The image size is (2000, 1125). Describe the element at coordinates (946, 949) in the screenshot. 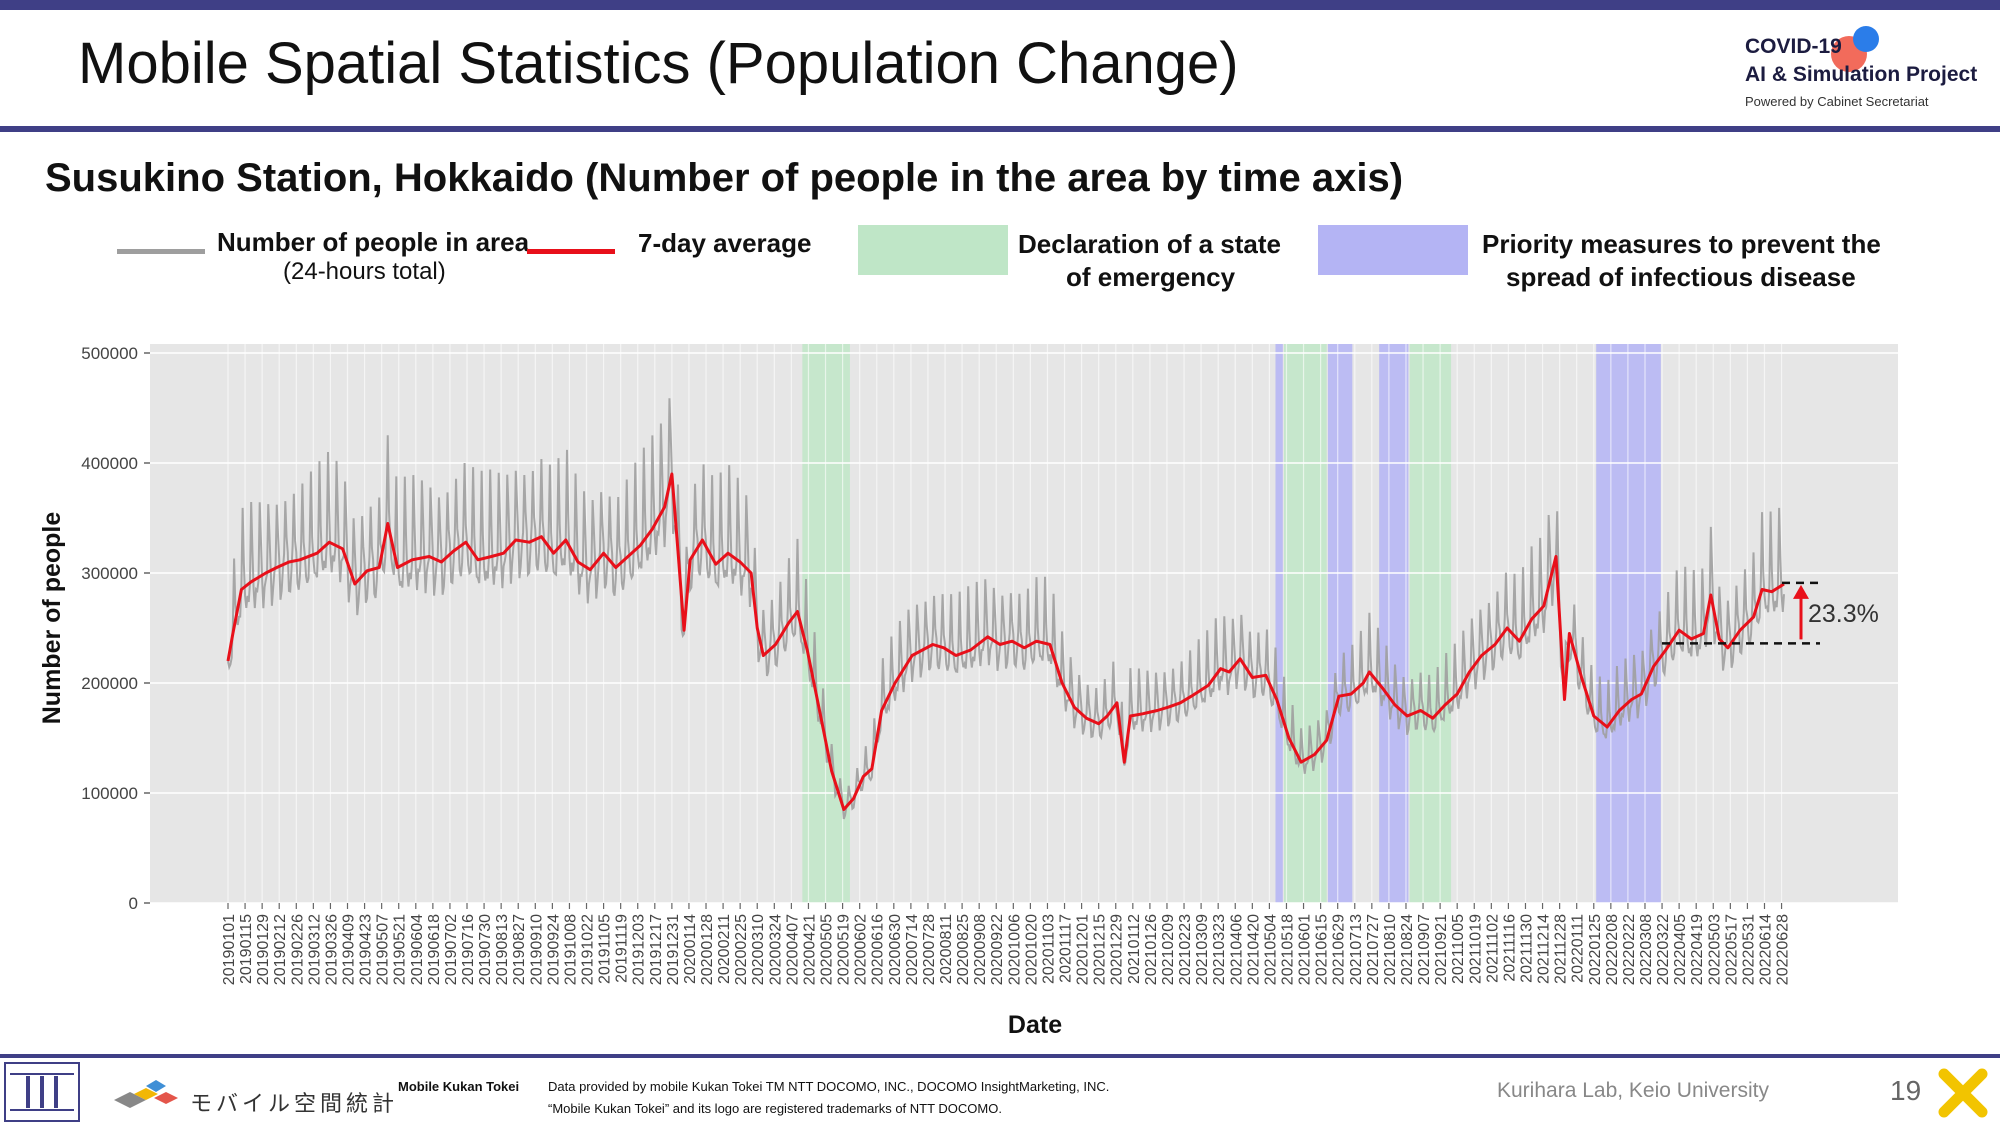

I see `x-tick-label-42: 20200811` at that location.